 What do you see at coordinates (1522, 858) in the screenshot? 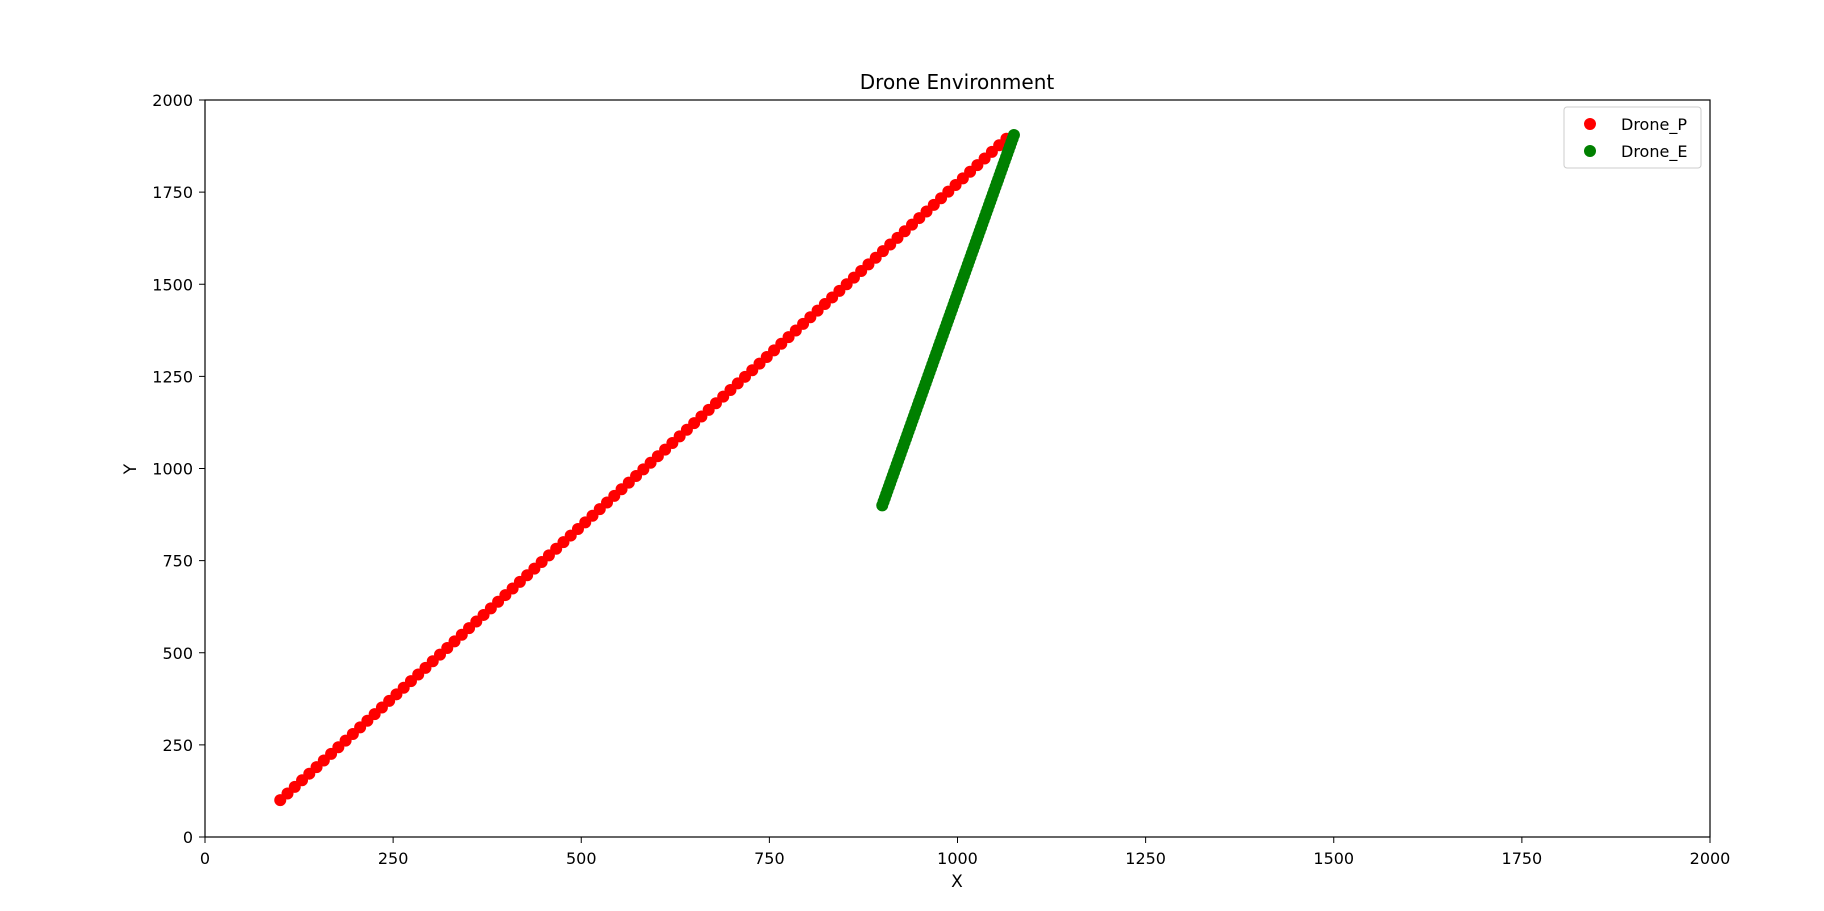
I see `x-tick-label: 1750` at bounding box center [1522, 858].